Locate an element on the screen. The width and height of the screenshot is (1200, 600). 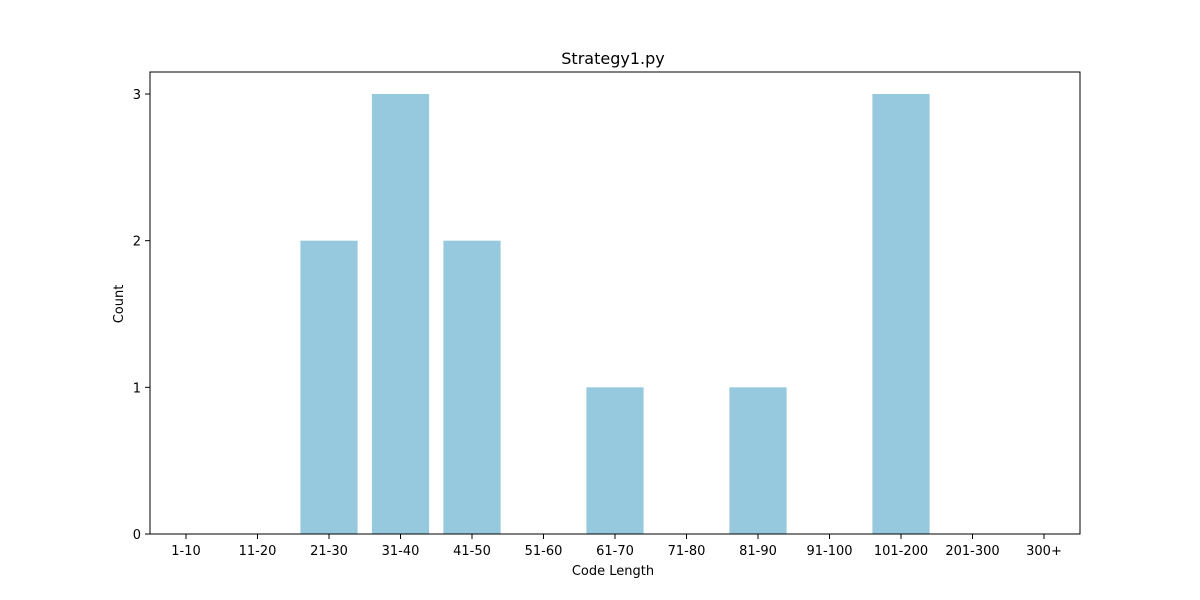
x-axis-title: Code Length is located at coordinates (613, 571).